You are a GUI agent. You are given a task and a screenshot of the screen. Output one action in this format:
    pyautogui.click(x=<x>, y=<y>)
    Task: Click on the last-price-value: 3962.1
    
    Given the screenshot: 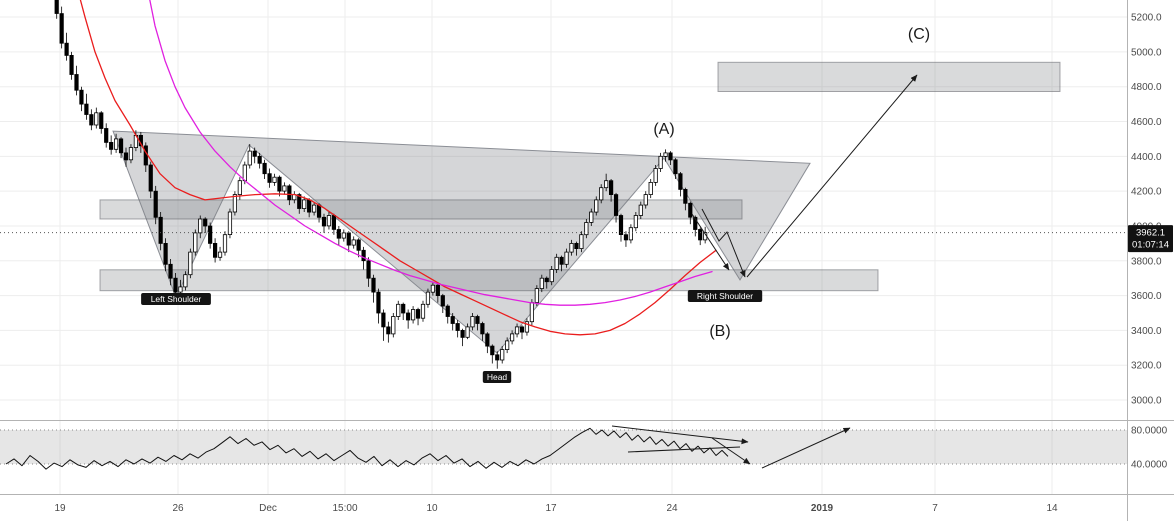 What is the action you would take?
    pyautogui.click(x=1150, y=233)
    